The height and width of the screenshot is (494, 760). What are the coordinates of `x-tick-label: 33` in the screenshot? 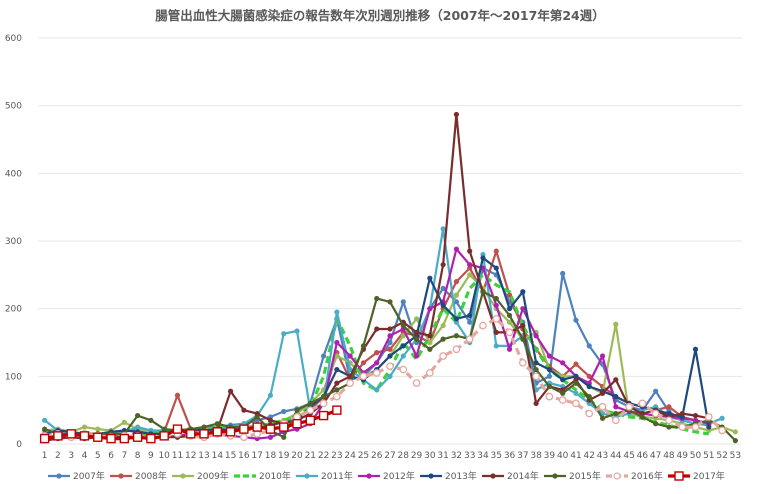 It's located at (469, 456).